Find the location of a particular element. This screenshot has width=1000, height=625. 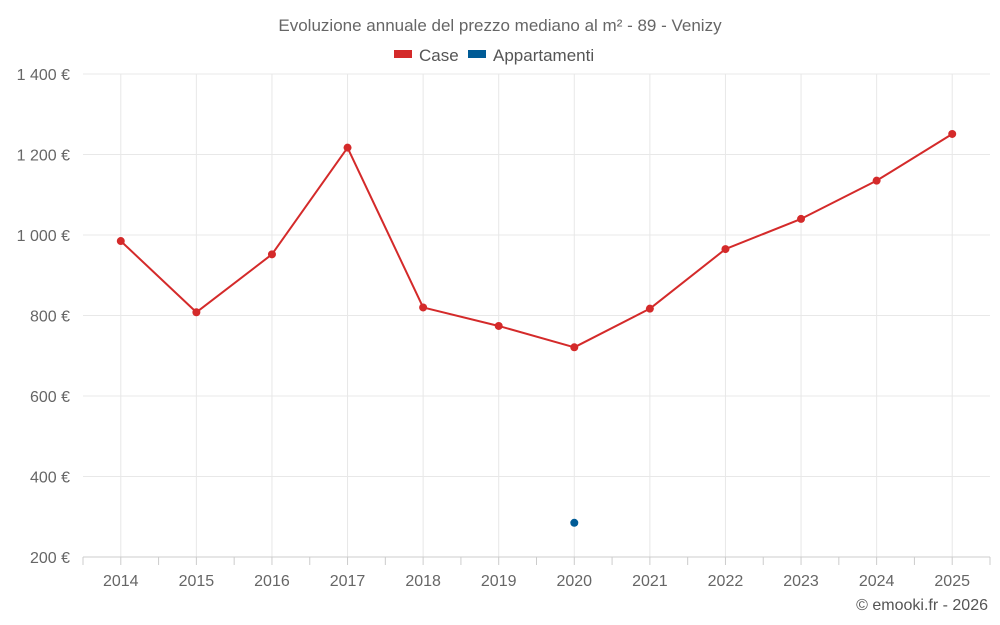

legend: Case Appartamenti is located at coordinates (494, 55).